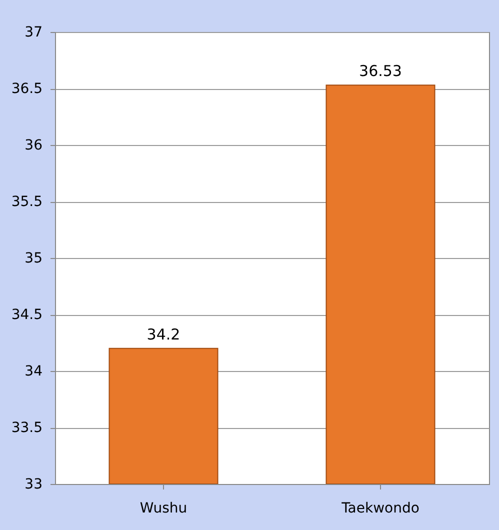 Image resolution: width=499 pixels, height=530 pixels. I want to click on x-tick-label: Wushu, so click(164, 508).